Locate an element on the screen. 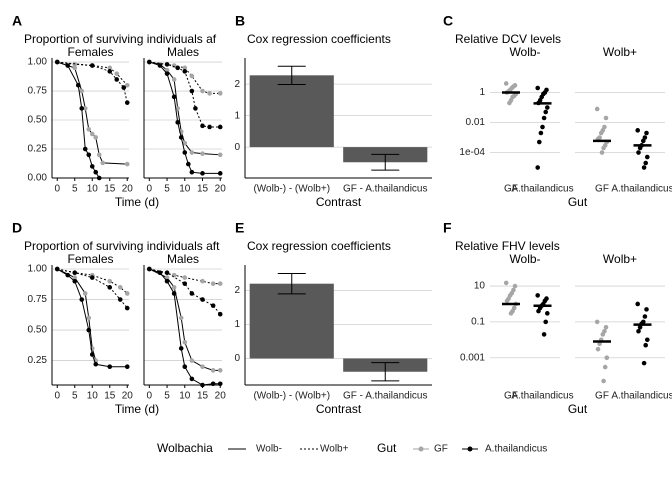 The width and height of the screenshot is (672, 480). x-tick-label: 15 is located at coordinates (203, 396).